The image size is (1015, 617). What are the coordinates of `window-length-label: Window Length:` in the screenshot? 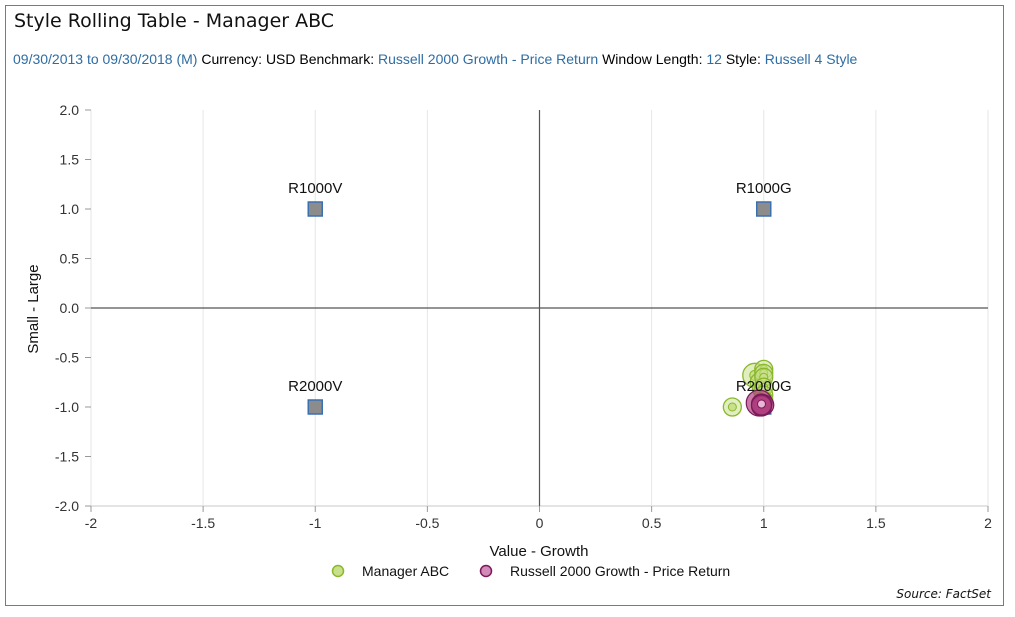 It's located at (652, 59).